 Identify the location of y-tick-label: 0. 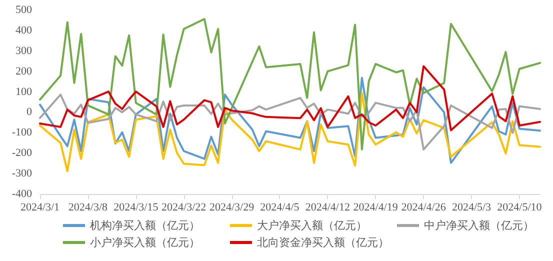
(29, 112).